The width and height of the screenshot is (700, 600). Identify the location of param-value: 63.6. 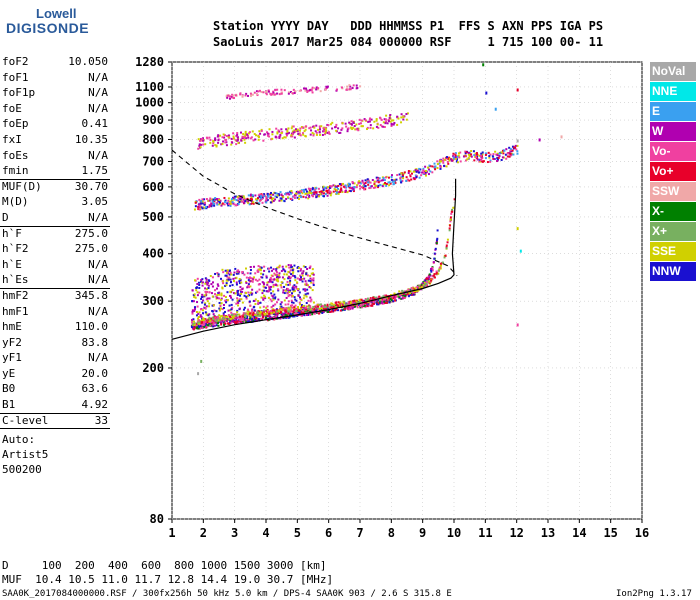
(95, 389).